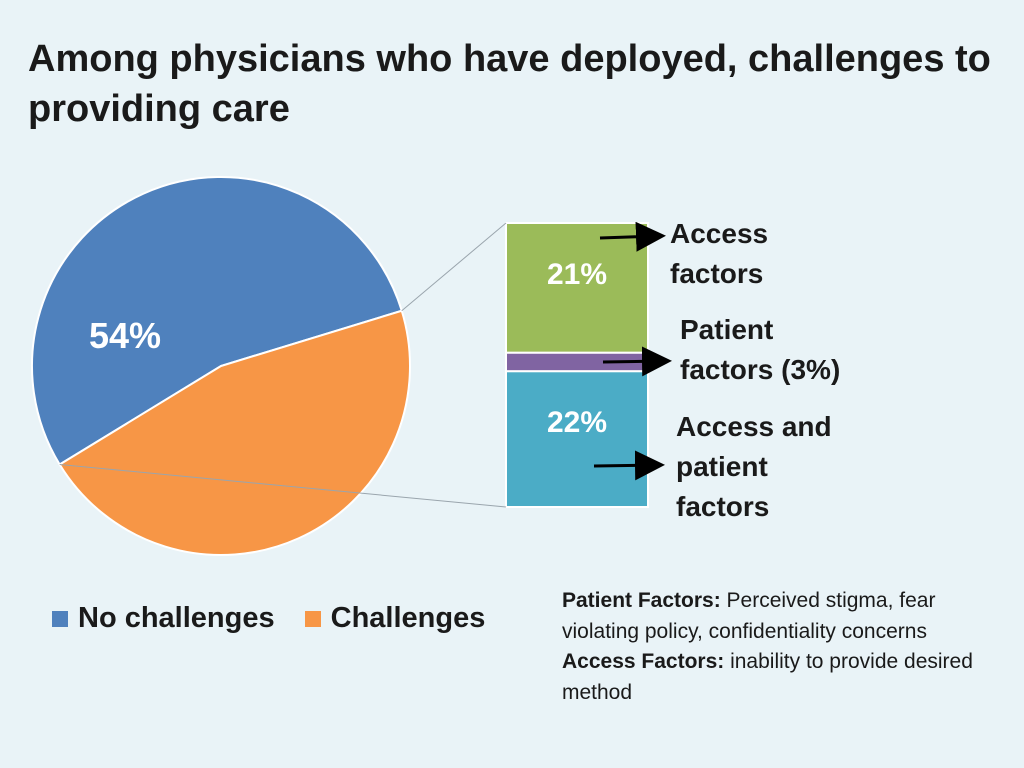 This screenshot has width=1024, height=768. What do you see at coordinates (125, 335) in the screenshot?
I see `pie-label-no-challenges: 54%` at bounding box center [125, 335].